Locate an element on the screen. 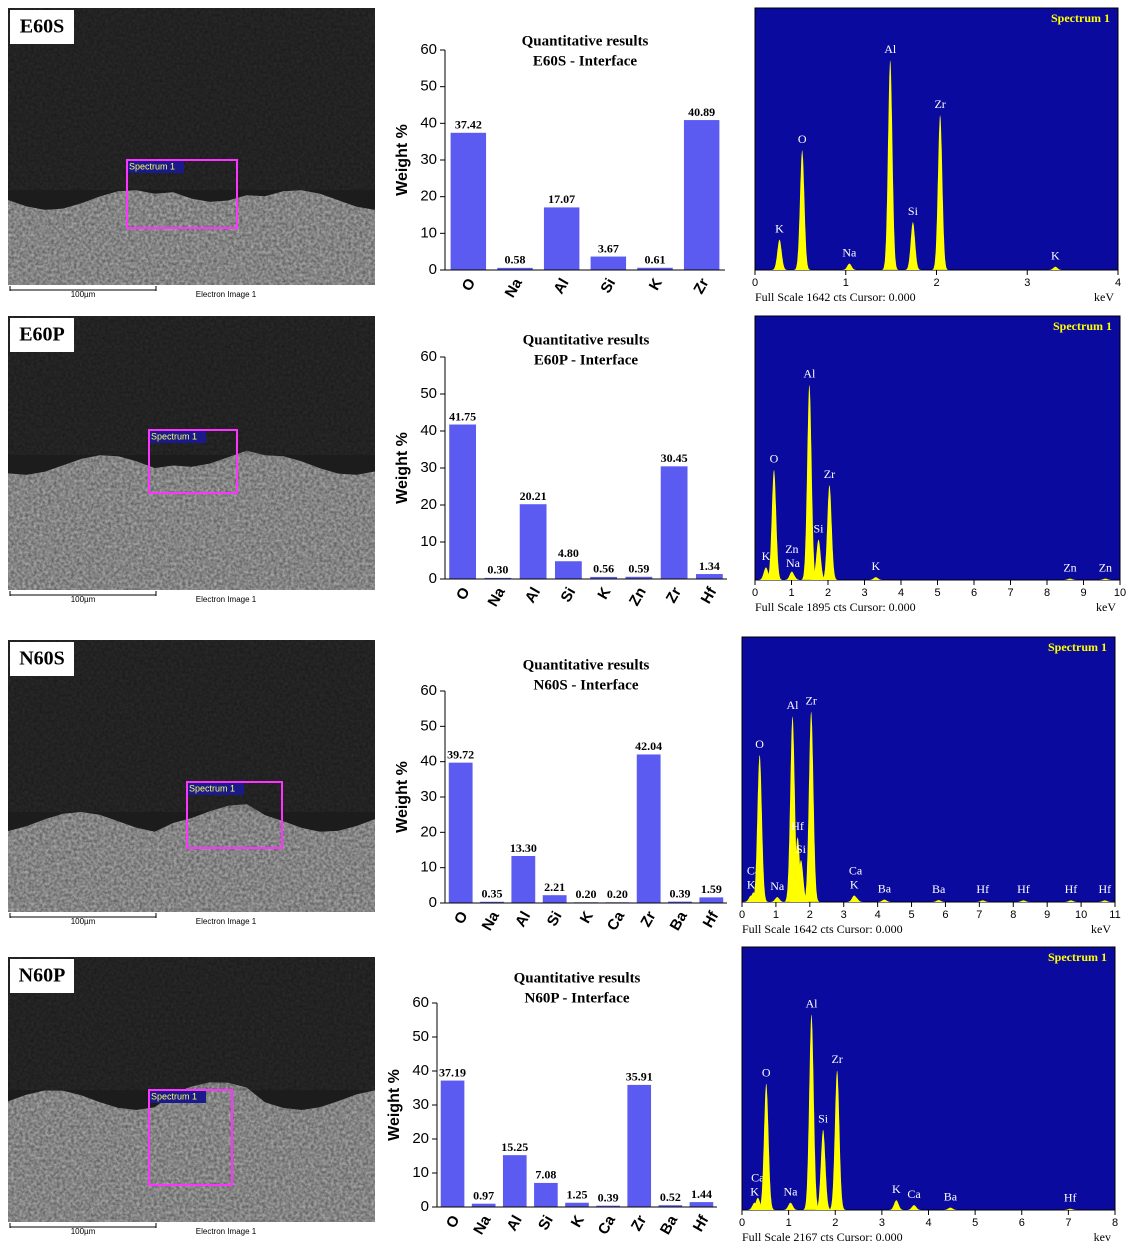 This screenshot has width=1132, height=1245. value-label: 0.39 is located at coordinates (608, 1197).